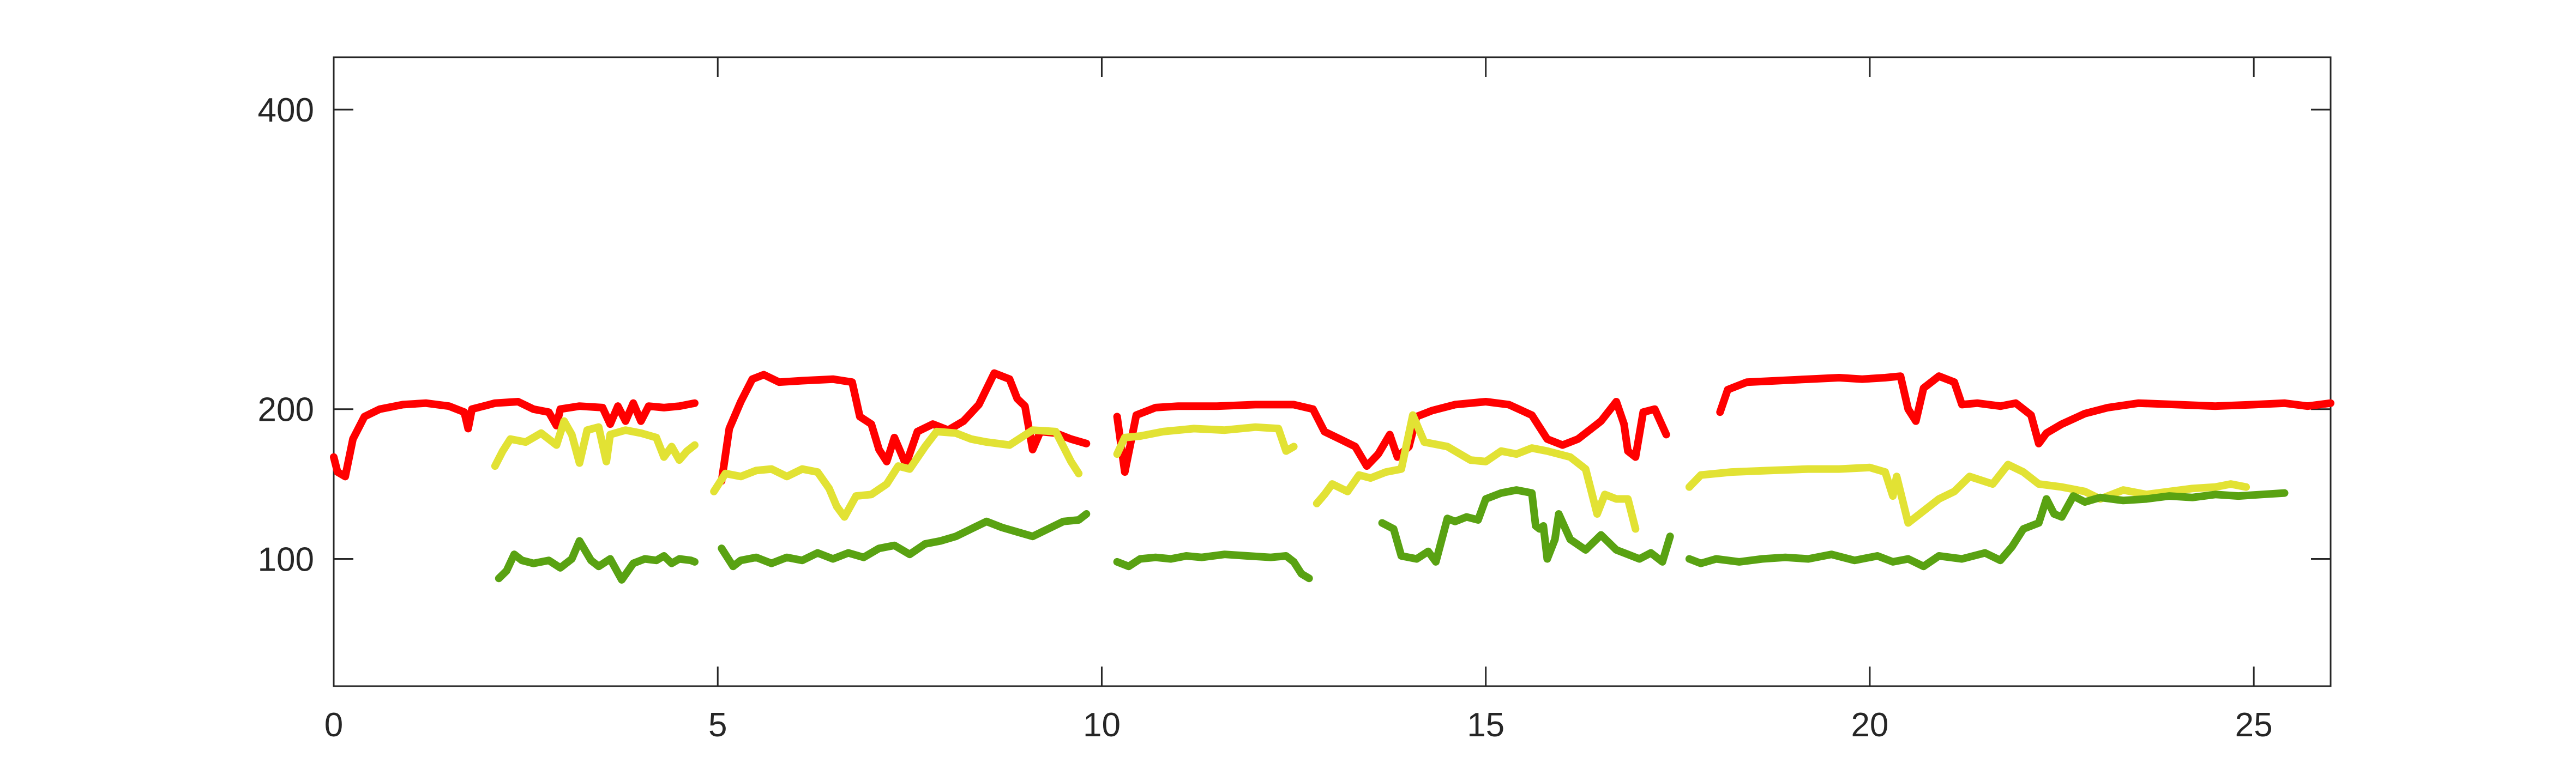 The image size is (2576, 775). What do you see at coordinates (286, 410) in the screenshot?
I see `y-tick-label: 200` at bounding box center [286, 410].